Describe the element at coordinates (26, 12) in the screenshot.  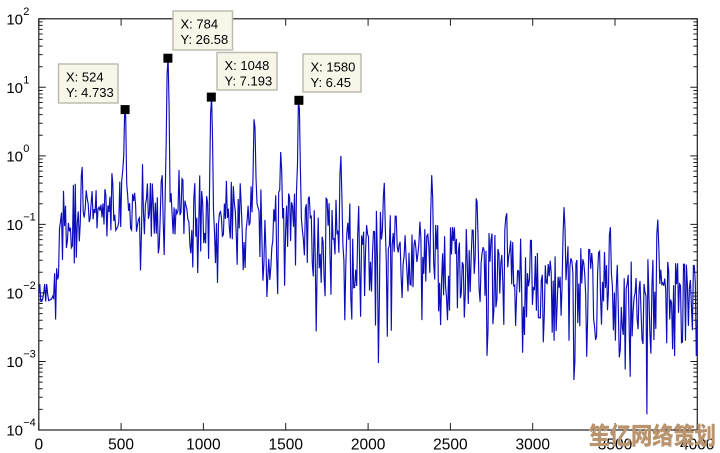
I see `svg-text: 2` at that location.